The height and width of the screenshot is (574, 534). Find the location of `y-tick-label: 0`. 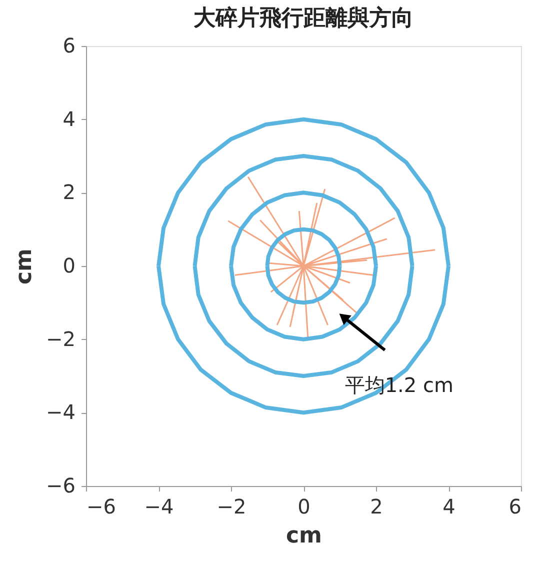

y-tick-label: 0 is located at coordinates (69, 266).